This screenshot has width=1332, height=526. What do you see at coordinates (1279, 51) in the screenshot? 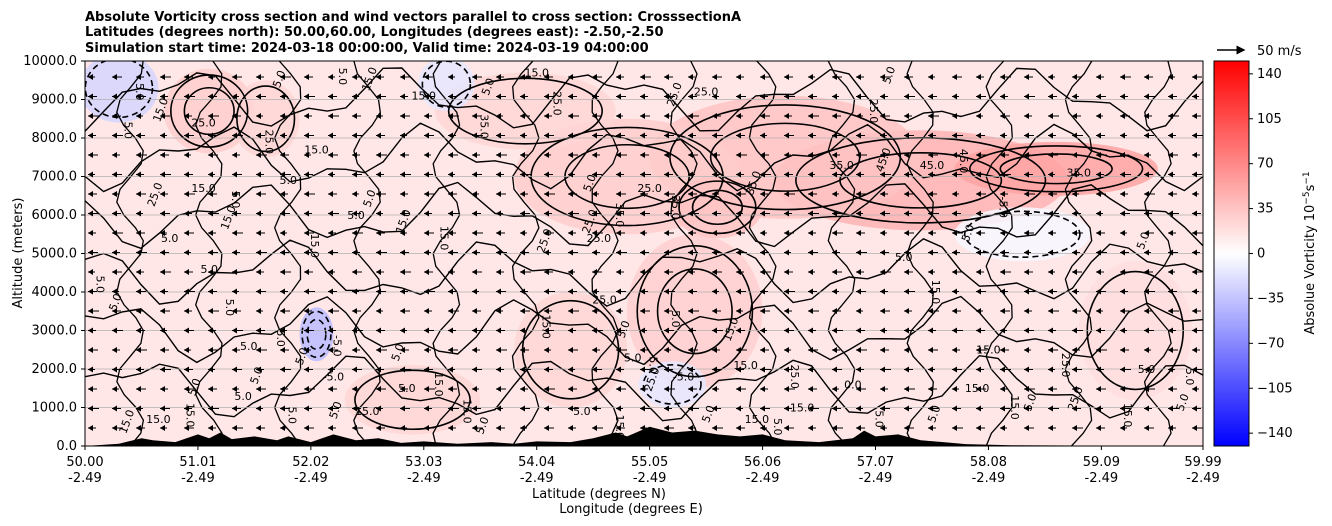
I see `quiver-key-label: 50 m/s` at bounding box center [1279, 51].